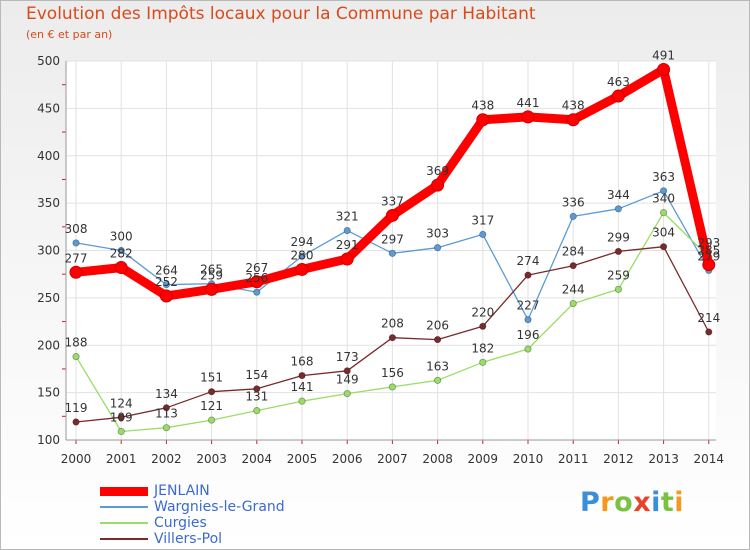  I want to click on data-label: 491, so click(663, 56).